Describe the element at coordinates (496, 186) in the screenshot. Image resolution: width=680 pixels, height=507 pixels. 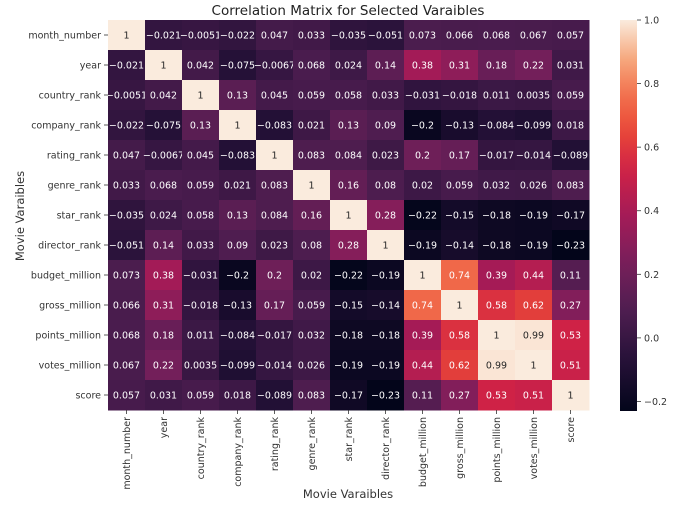
I see `cell-value-label: 0.032` at that location.